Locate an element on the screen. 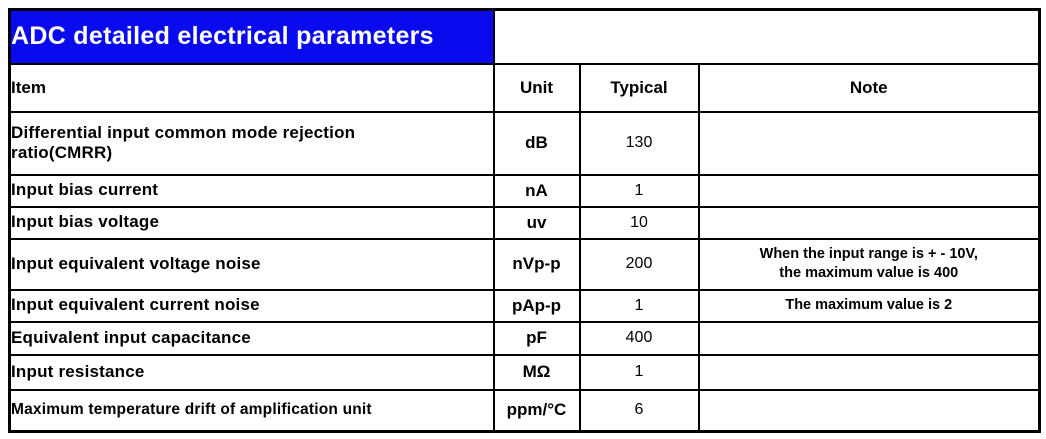  item-cell: Input resistance is located at coordinates (251, 372).